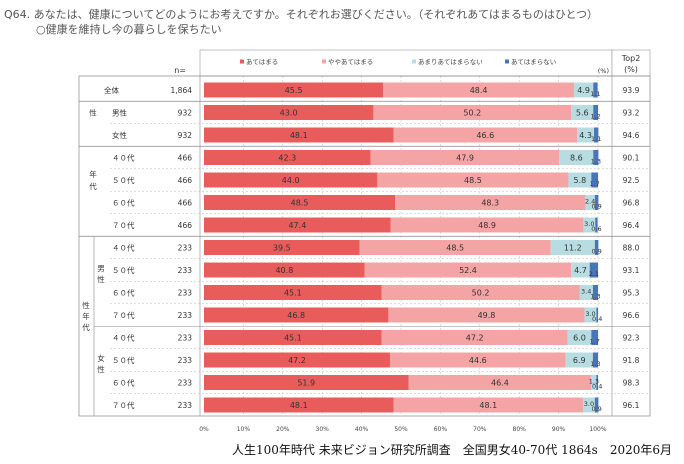 The height and width of the screenshot is (464, 684). What do you see at coordinates (631, 248) in the screenshot?
I see `row-top2: 88.0` at bounding box center [631, 248].